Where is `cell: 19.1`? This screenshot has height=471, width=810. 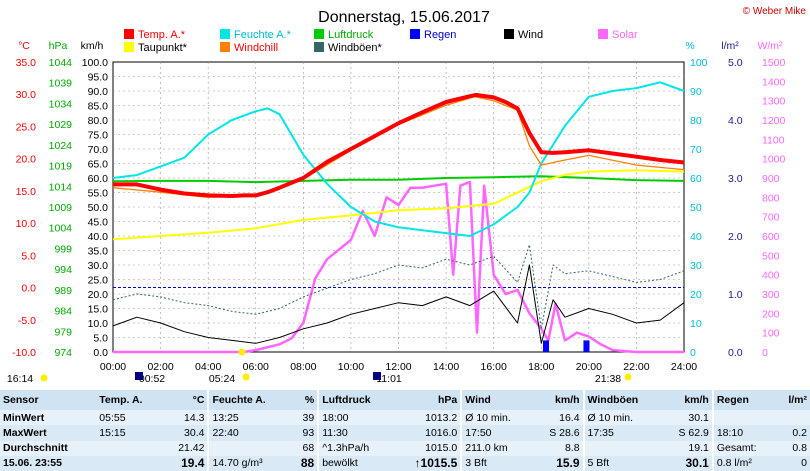 cell: 19.1 is located at coordinates (687, 448).